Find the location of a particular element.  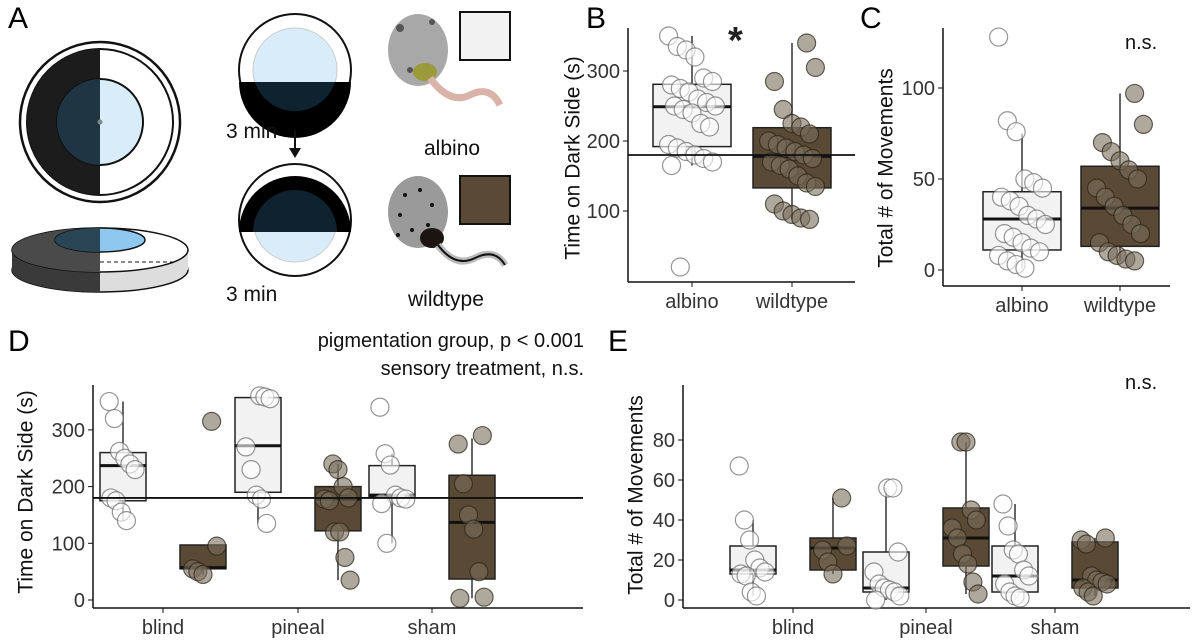

panel-c-plot: 0 50 100 albino wildtype is located at coordinates (1036, 172).